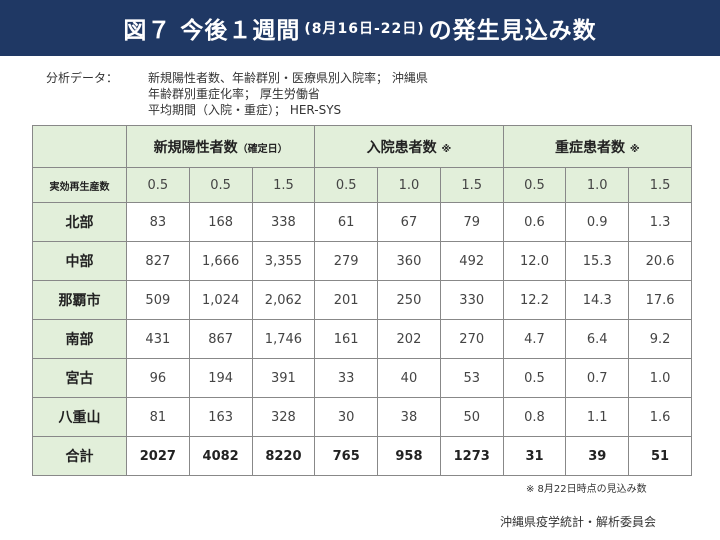 The image size is (720, 540). What do you see at coordinates (79, 378) in the screenshot?
I see `region-label: 宮古` at bounding box center [79, 378].